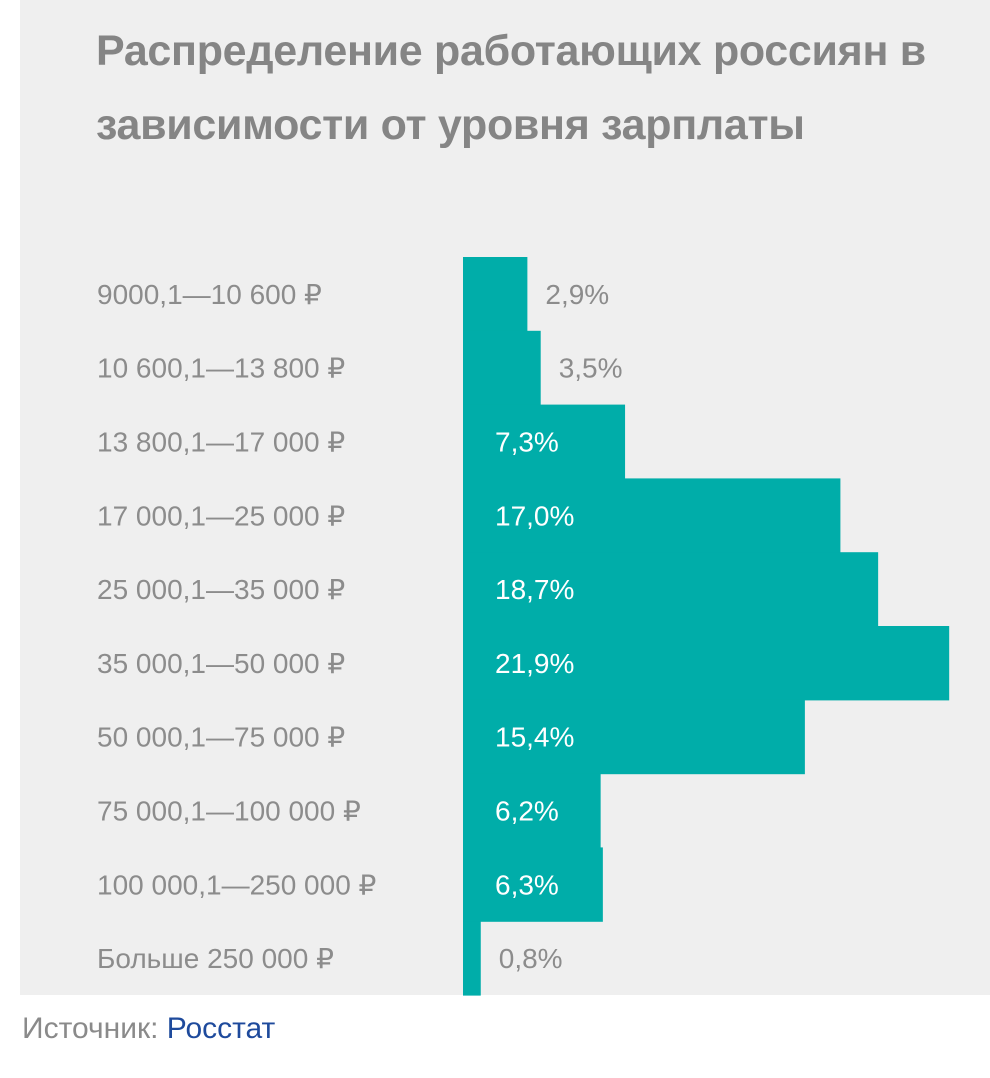  Describe the element at coordinates (94, 1028) in the screenshot. I see `source-prefix: Источник:` at that location.